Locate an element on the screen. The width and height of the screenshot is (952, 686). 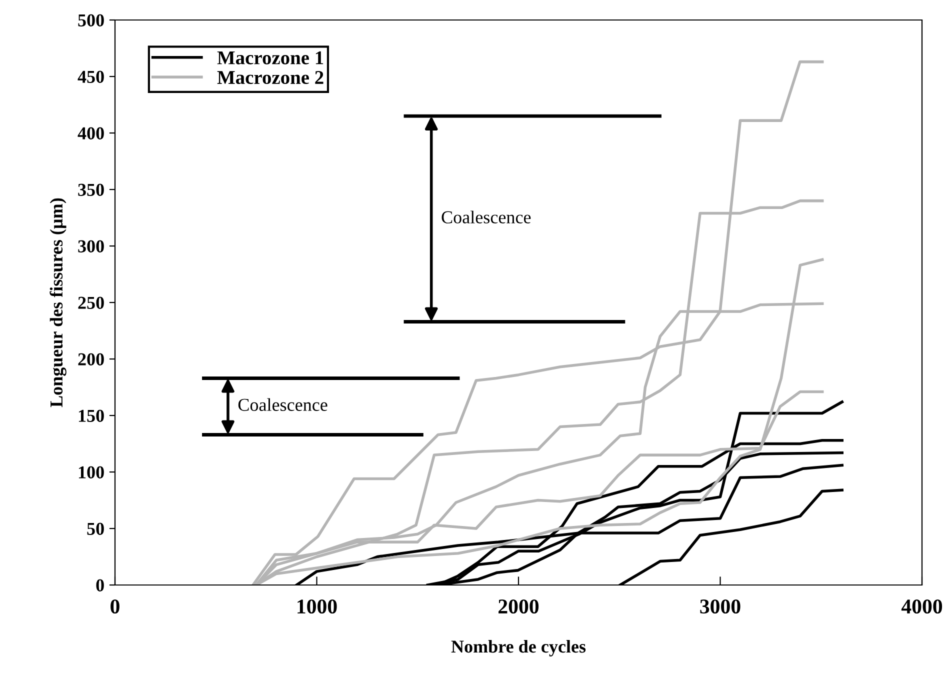
y-tick-label: 0 is located at coordinates (100, 585).